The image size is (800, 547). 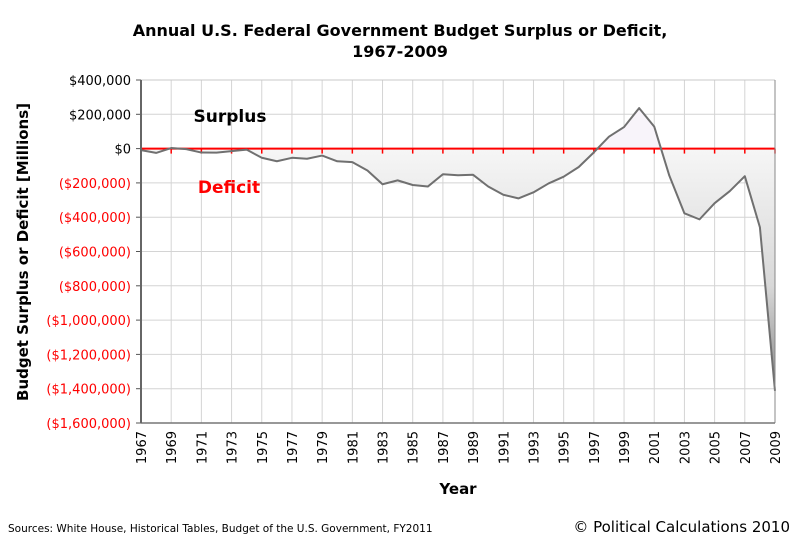 What do you see at coordinates (88, 321) in the screenshot?
I see `y-tick-label: ($1,000,000)` at bounding box center [88, 321].